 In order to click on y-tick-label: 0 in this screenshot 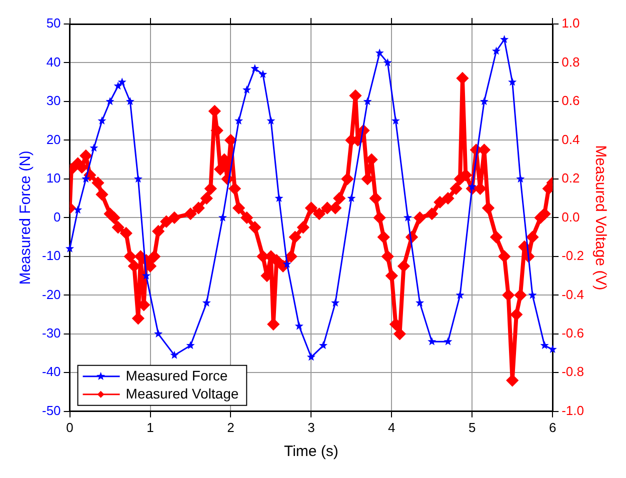, I will do `click(57, 216)`.